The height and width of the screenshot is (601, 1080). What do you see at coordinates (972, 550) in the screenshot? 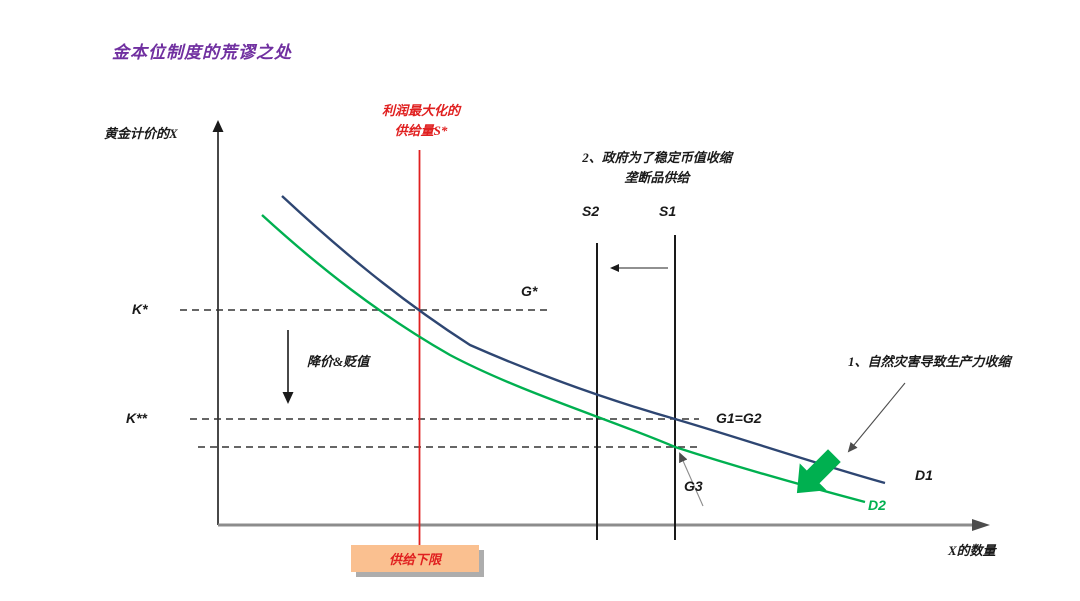
I see `x-axis-label: X的数量` at bounding box center [972, 550].